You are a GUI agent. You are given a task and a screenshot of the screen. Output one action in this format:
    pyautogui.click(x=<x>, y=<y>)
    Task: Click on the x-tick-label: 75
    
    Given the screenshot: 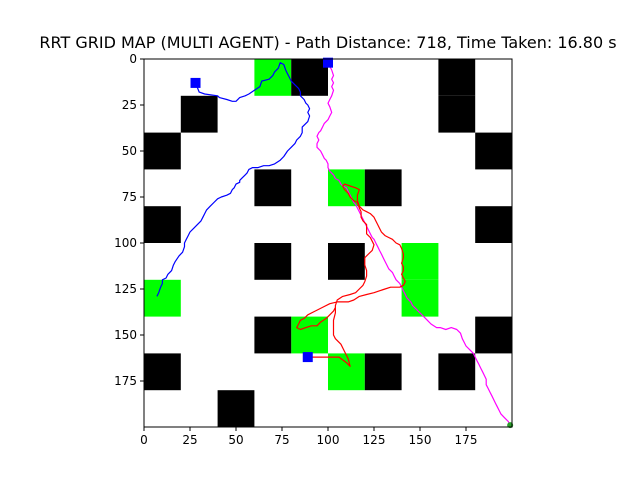 What is the action you would take?
    pyautogui.click(x=281, y=440)
    